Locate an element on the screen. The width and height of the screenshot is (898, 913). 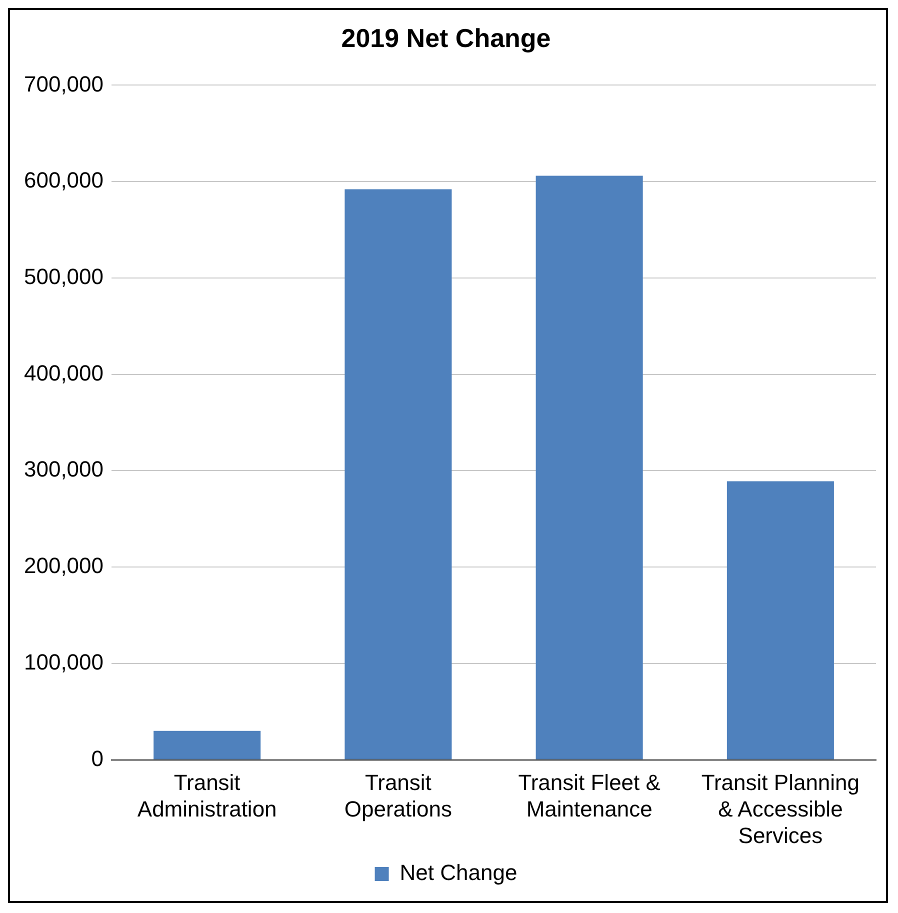
y-tick-label: 100,000 is located at coordinates (64, 661).